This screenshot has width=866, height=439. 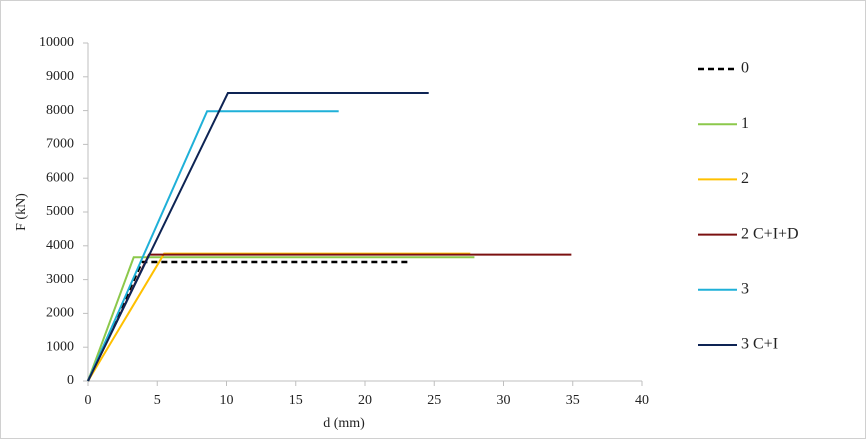 I want to click on x-tick-label: 35, so click(x=573, y=400).